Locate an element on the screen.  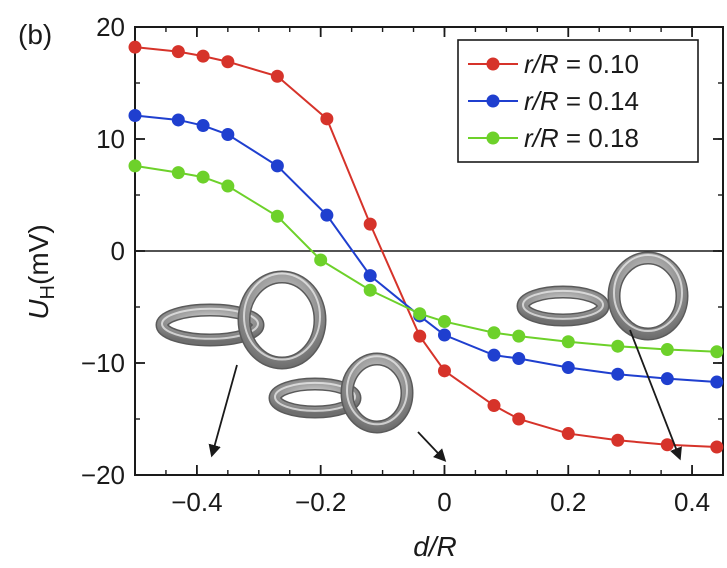
svg-text: UH(mV) is located at coordinates (41, 271).